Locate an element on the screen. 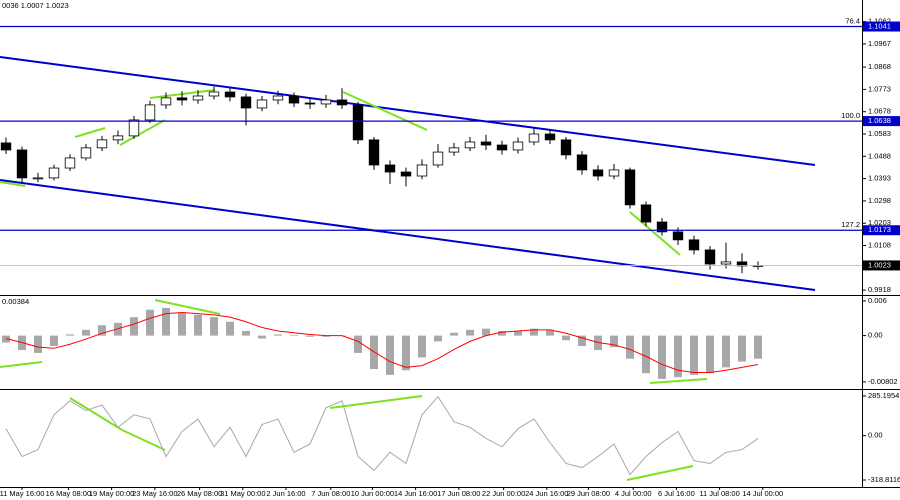 This screenshot has height=500, width=900. y-tick-label: 285.1954 is located at coordinates (883, 395).